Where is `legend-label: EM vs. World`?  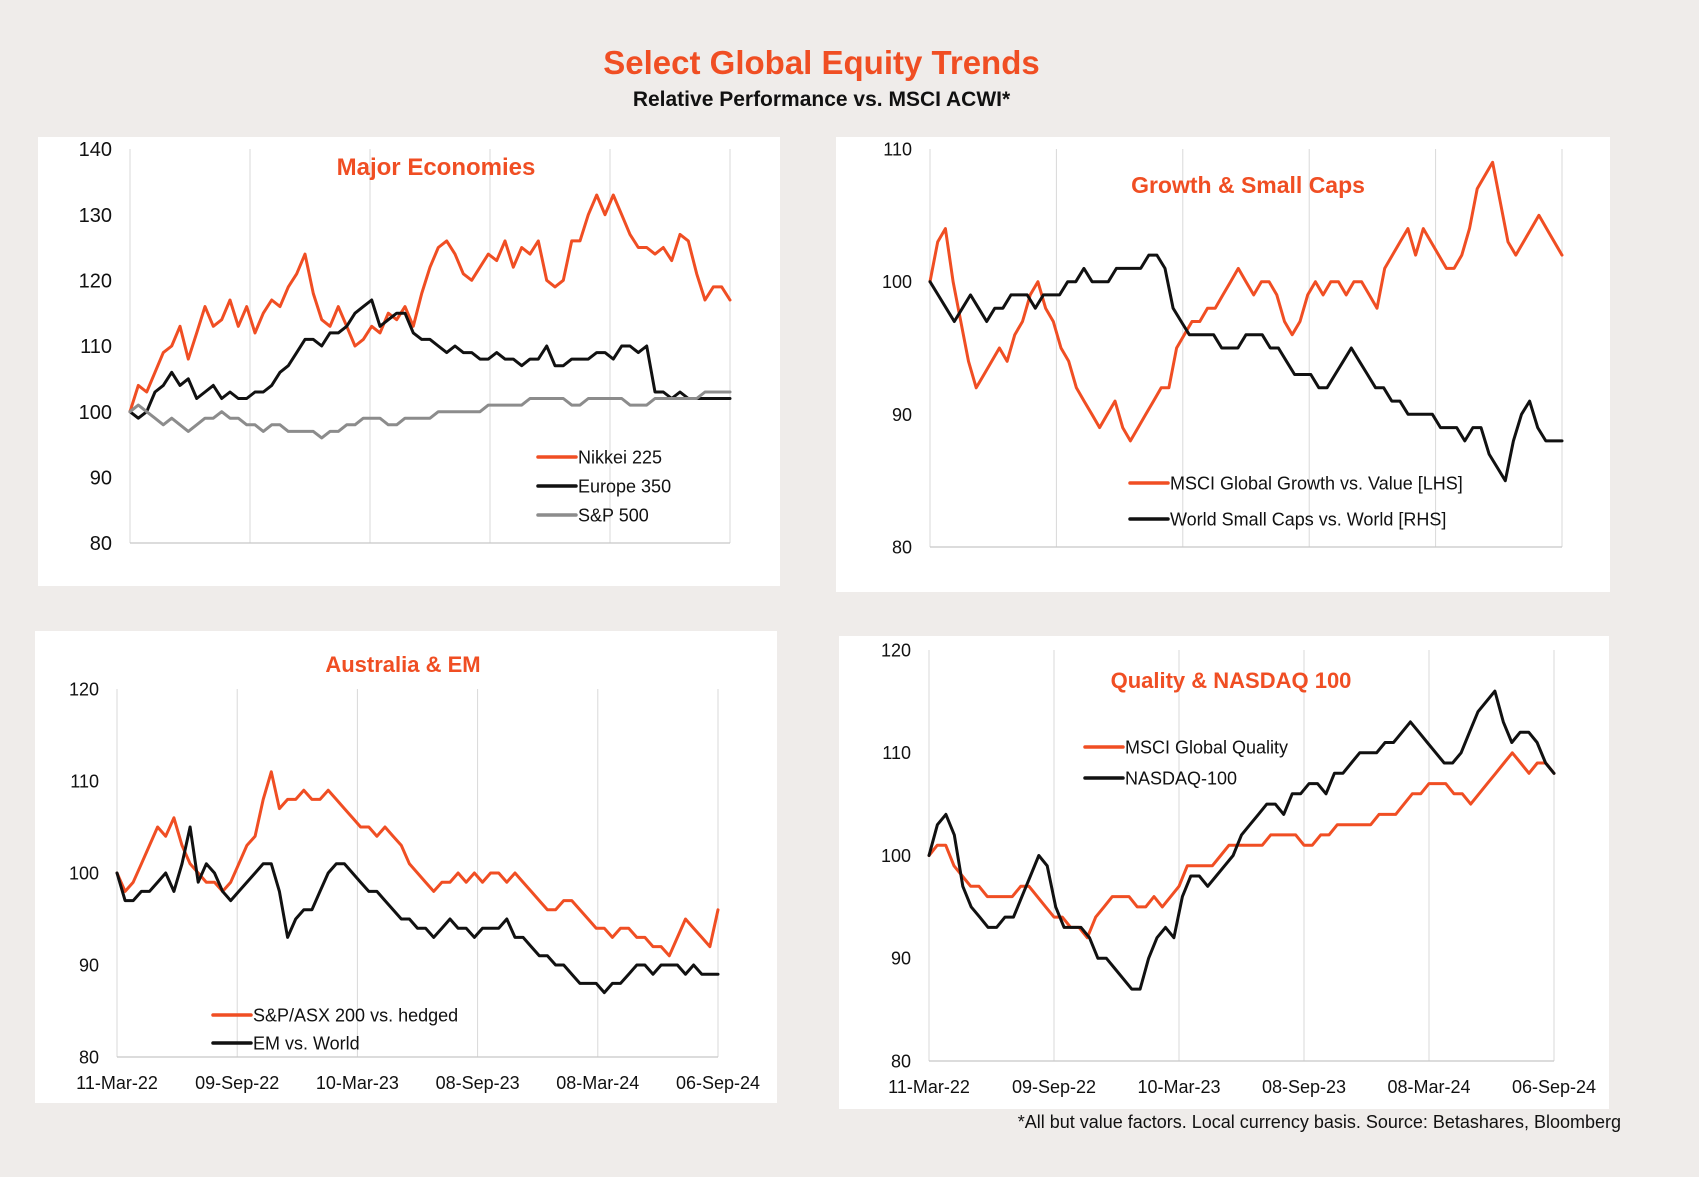 legend-label: EM vs. World is located at coordinates (306, 1043).